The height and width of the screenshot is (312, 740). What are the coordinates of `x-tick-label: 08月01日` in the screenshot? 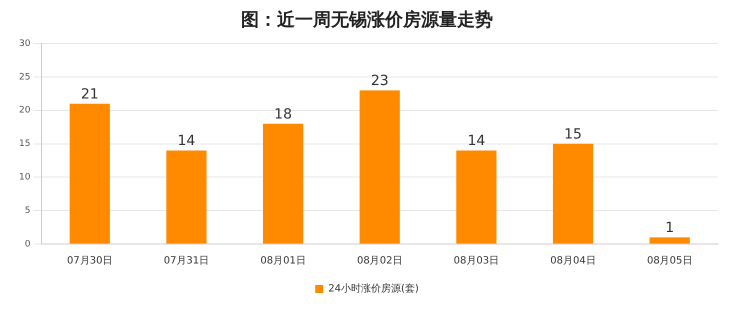 It's located at (283, 261).